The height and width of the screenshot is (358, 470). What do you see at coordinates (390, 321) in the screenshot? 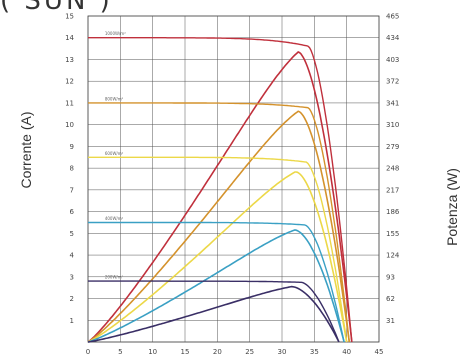
I see `y-tick-label-right: 31` at bounding box center [390, 321].